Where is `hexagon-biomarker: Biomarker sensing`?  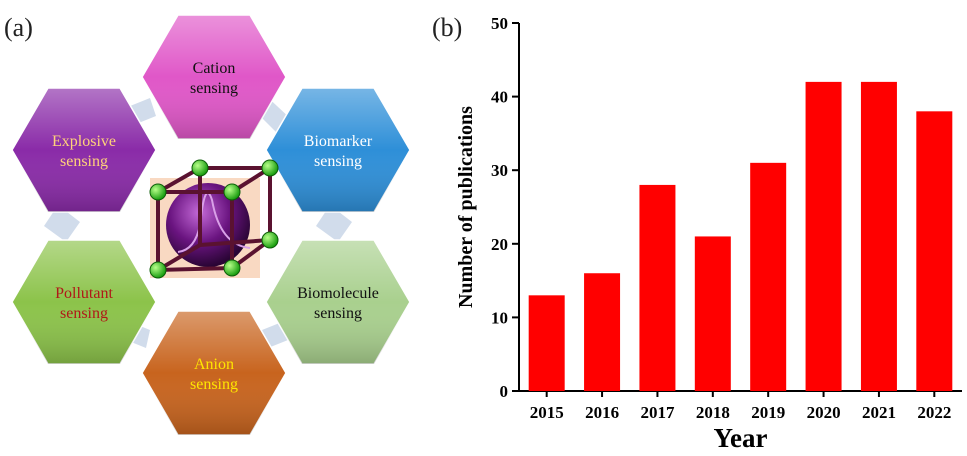
hexagon-biomarker: Biomarker sensing is located at coordinates (338, 150).